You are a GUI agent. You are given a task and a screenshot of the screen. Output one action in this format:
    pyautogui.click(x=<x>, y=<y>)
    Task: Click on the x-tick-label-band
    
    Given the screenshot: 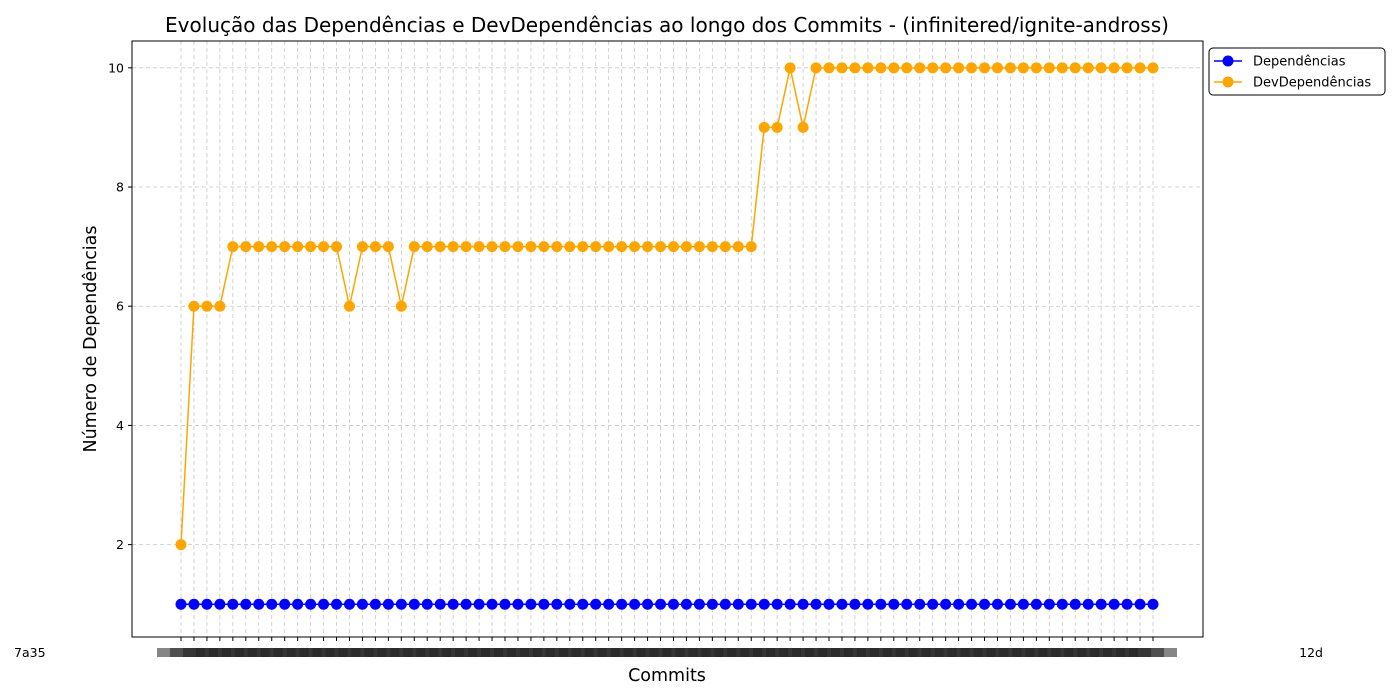 What is the action you would take?
    pyautogui.click(x=667, y=652)
    